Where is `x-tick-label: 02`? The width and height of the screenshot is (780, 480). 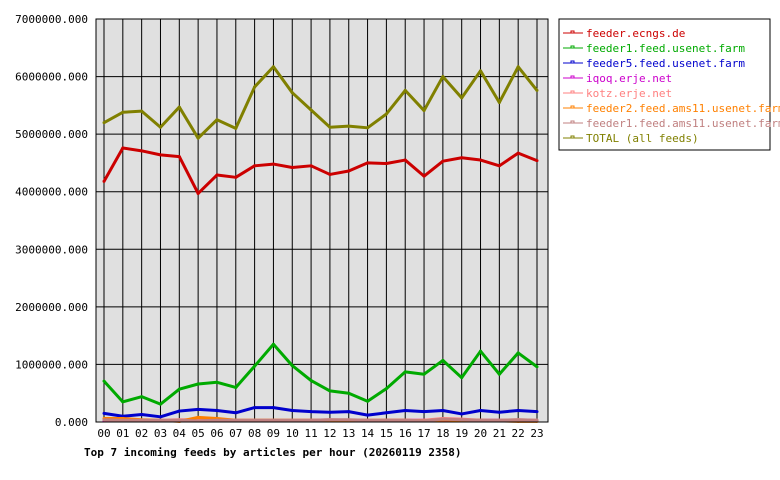 x-tick-label: 02 is located at coordinates (141, 433).